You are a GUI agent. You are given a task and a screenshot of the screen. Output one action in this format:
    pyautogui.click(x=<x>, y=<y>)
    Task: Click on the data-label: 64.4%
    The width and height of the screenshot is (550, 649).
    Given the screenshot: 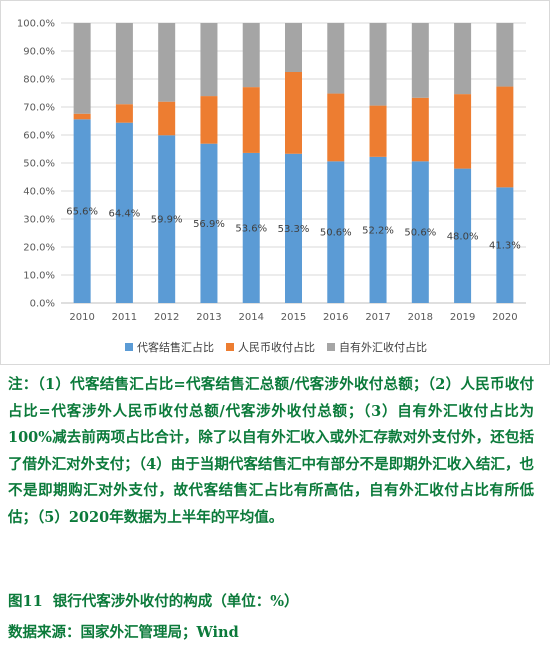 What is the action you would take?
    pyautogui.click(x=125, y=213)
    